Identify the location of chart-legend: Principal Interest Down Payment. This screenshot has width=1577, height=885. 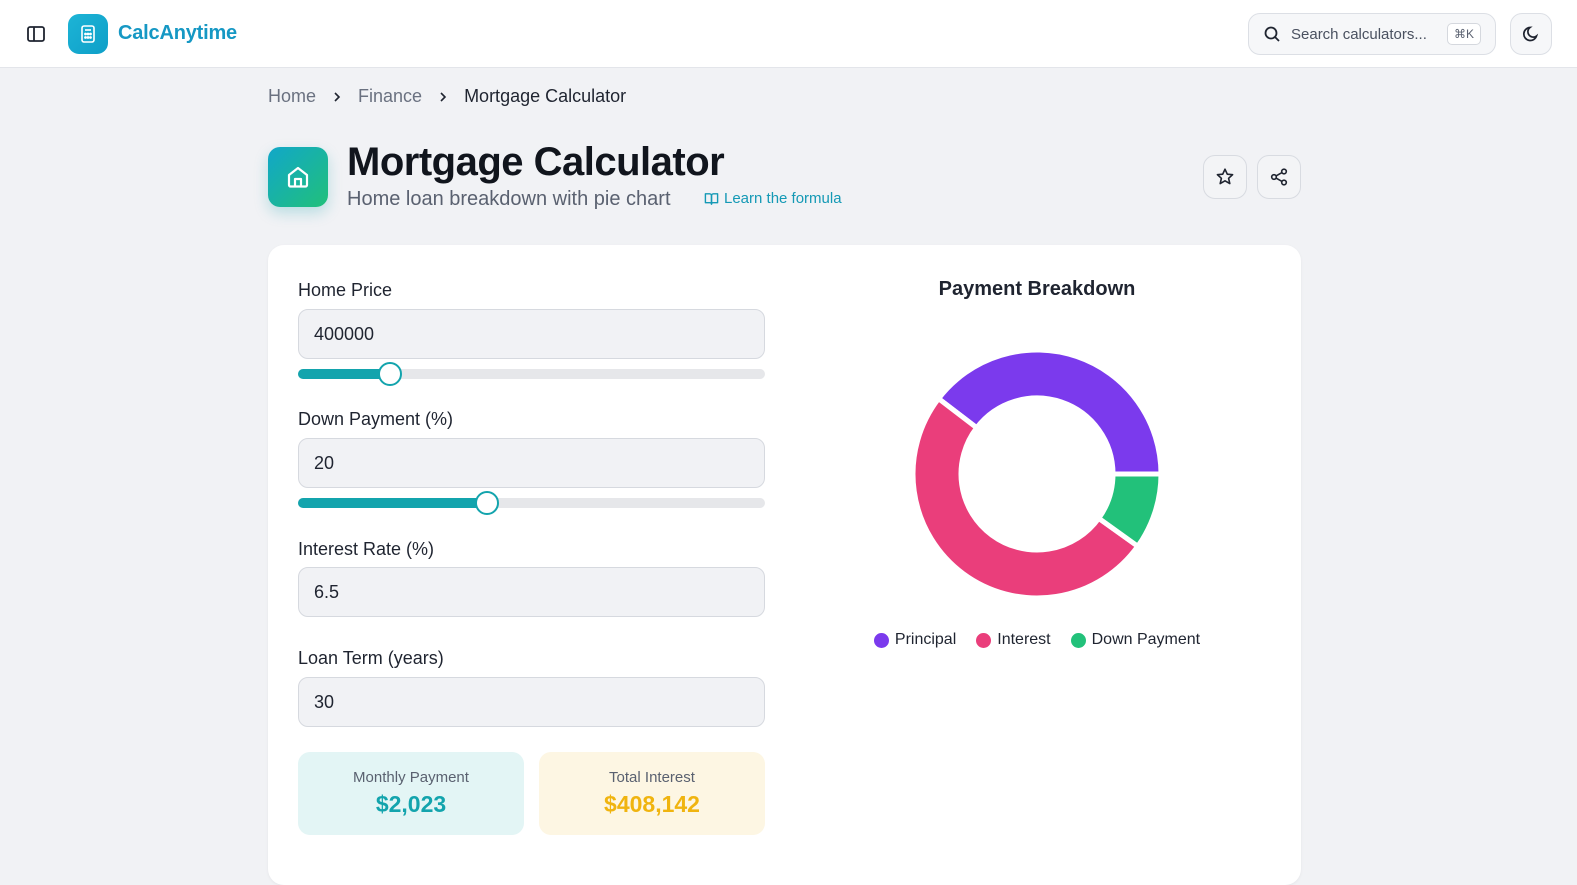
(1037, 640).